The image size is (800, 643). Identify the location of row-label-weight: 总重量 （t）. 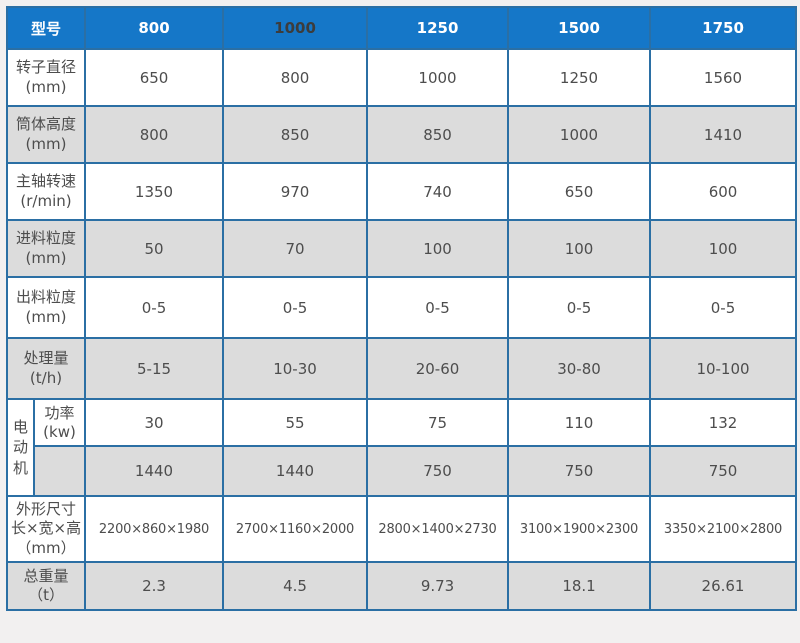
(46, 586).